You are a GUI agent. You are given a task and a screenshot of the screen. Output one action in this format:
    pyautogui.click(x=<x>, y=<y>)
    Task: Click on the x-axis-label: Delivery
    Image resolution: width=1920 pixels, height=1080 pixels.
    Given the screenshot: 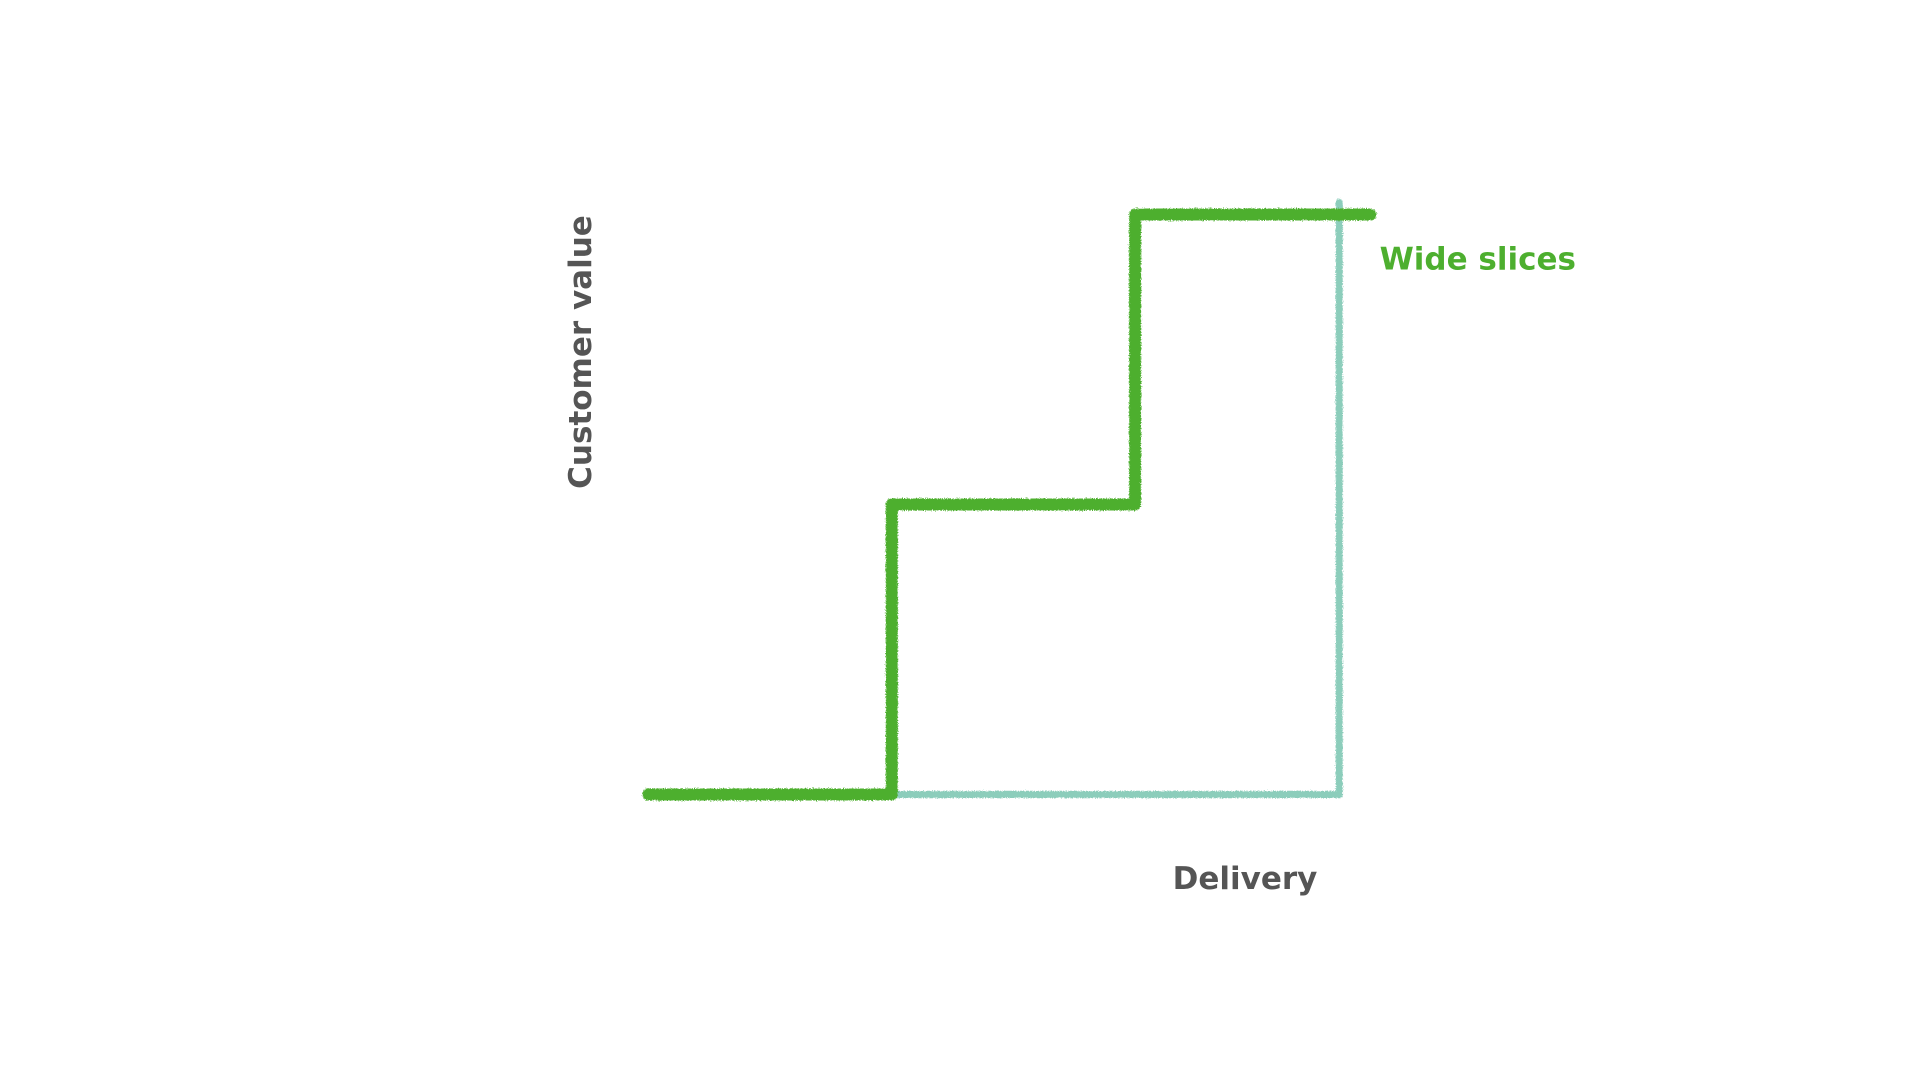 What is the action you would take?
    pyautogui.click(x=1245, y=879)
    